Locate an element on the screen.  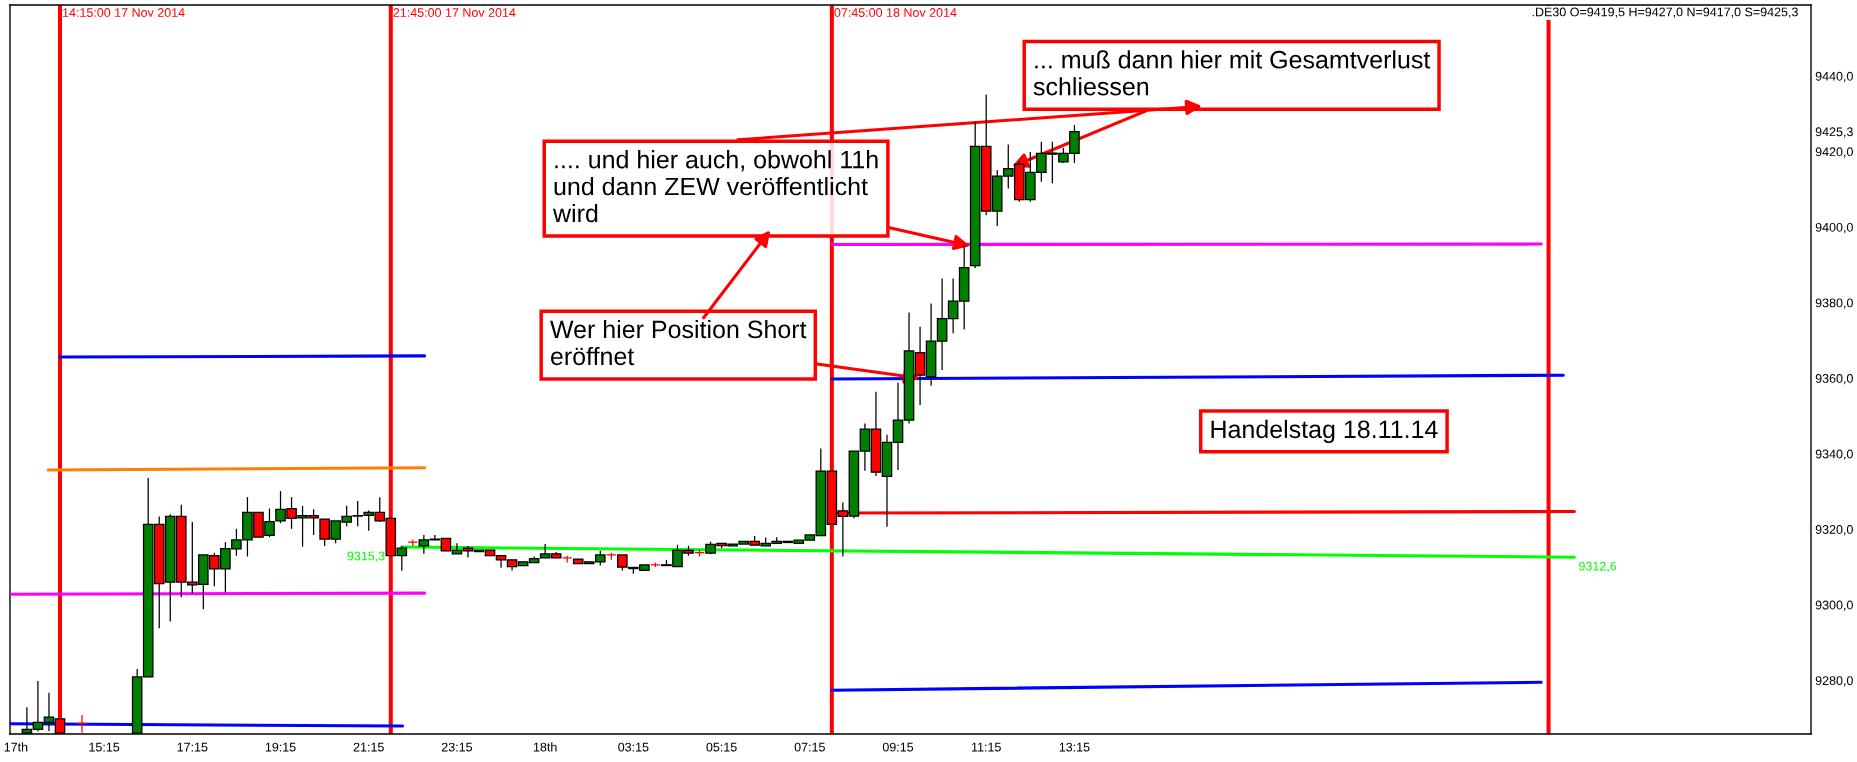
y-tick-label: 9440,0 is located at coordinates (1834, 77).